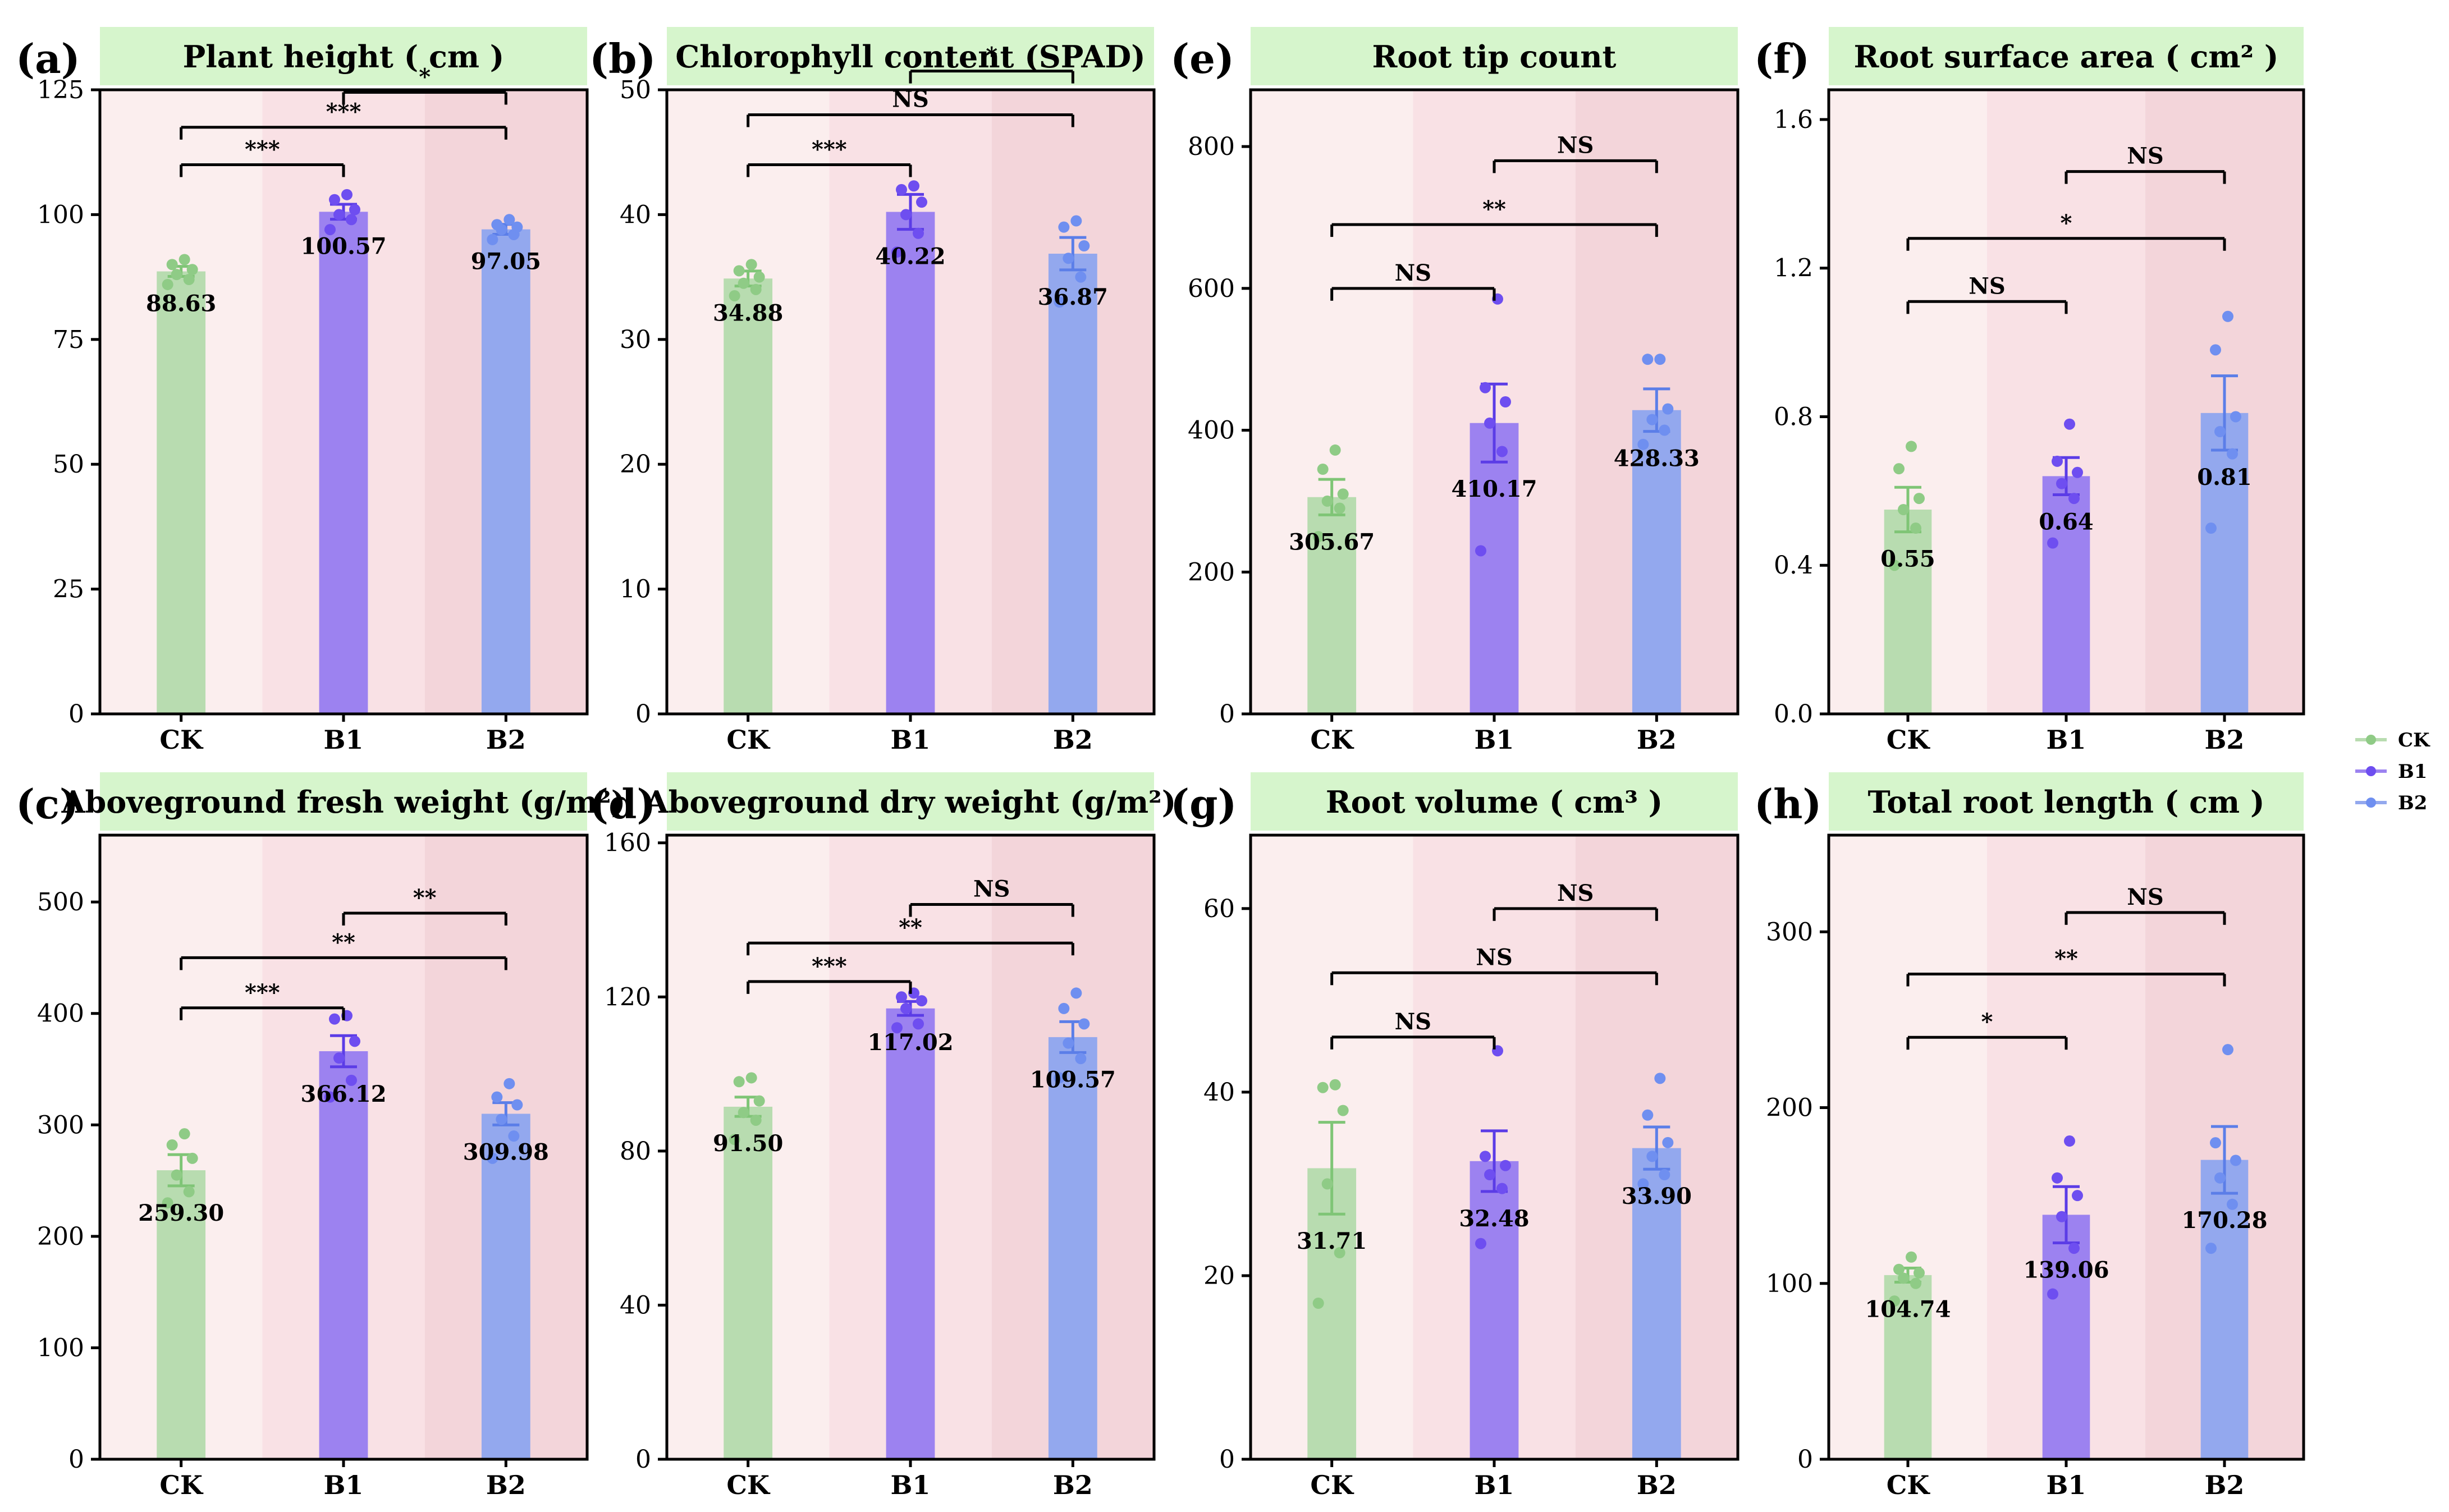  What do you see at coordinates (506, 1152) in the screenshot?
I see `bar-value-label: 309.98` at bounding box center [506, 1152].